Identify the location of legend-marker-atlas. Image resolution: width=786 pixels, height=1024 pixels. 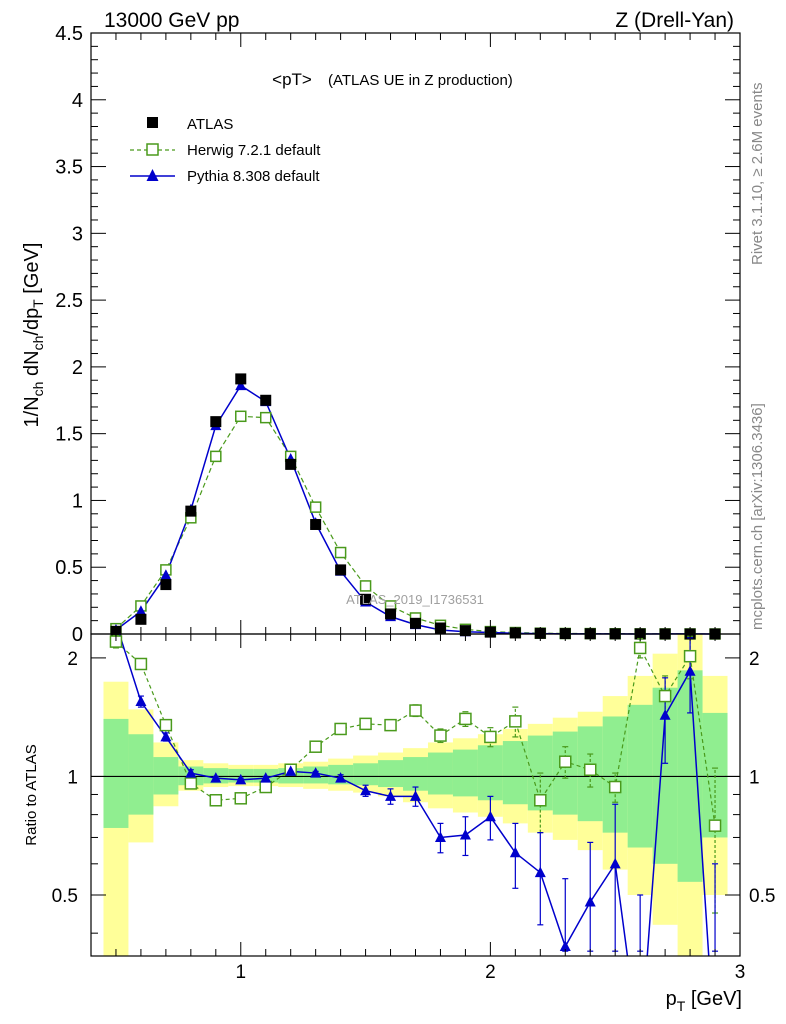
(152, 122).